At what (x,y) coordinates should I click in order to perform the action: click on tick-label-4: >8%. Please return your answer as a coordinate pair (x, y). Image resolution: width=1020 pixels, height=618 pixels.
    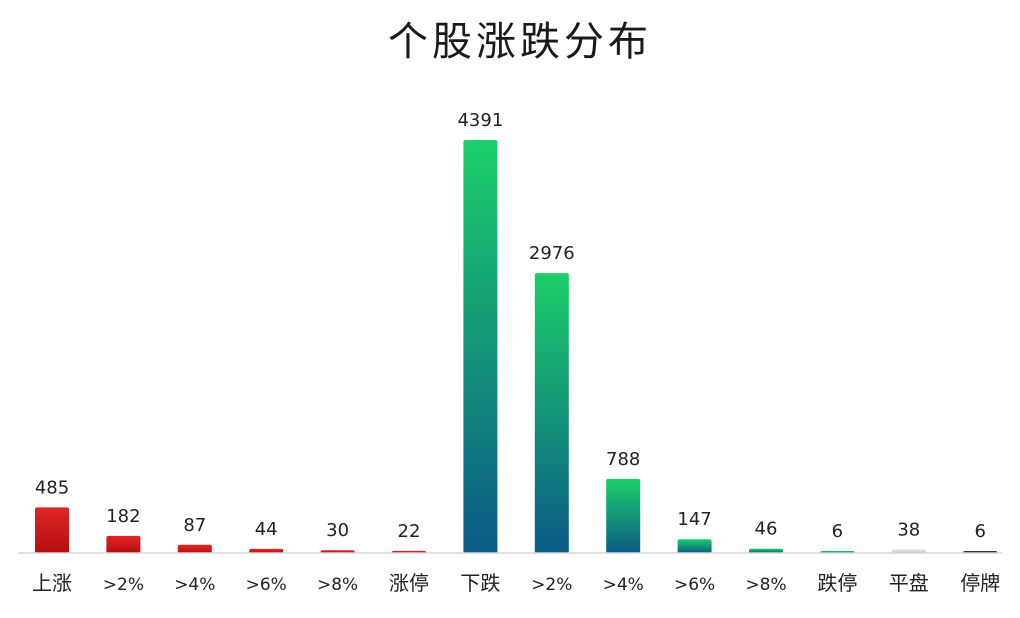
    Looking at the image, I should click on (337, 585).